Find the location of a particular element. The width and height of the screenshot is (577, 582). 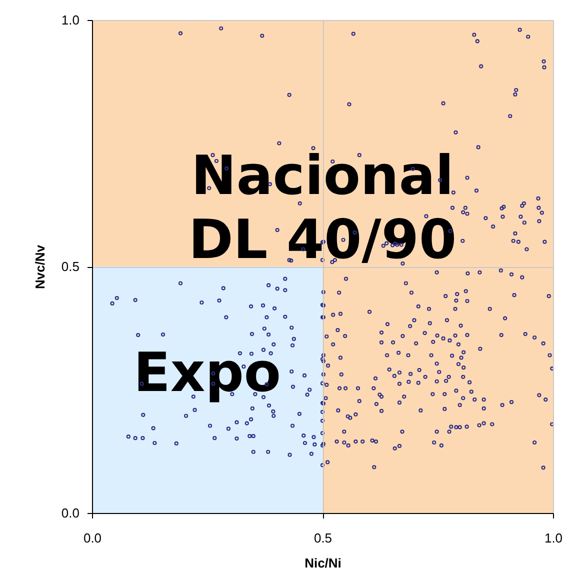

band-label: Expo is located at coordinates (207, 372).